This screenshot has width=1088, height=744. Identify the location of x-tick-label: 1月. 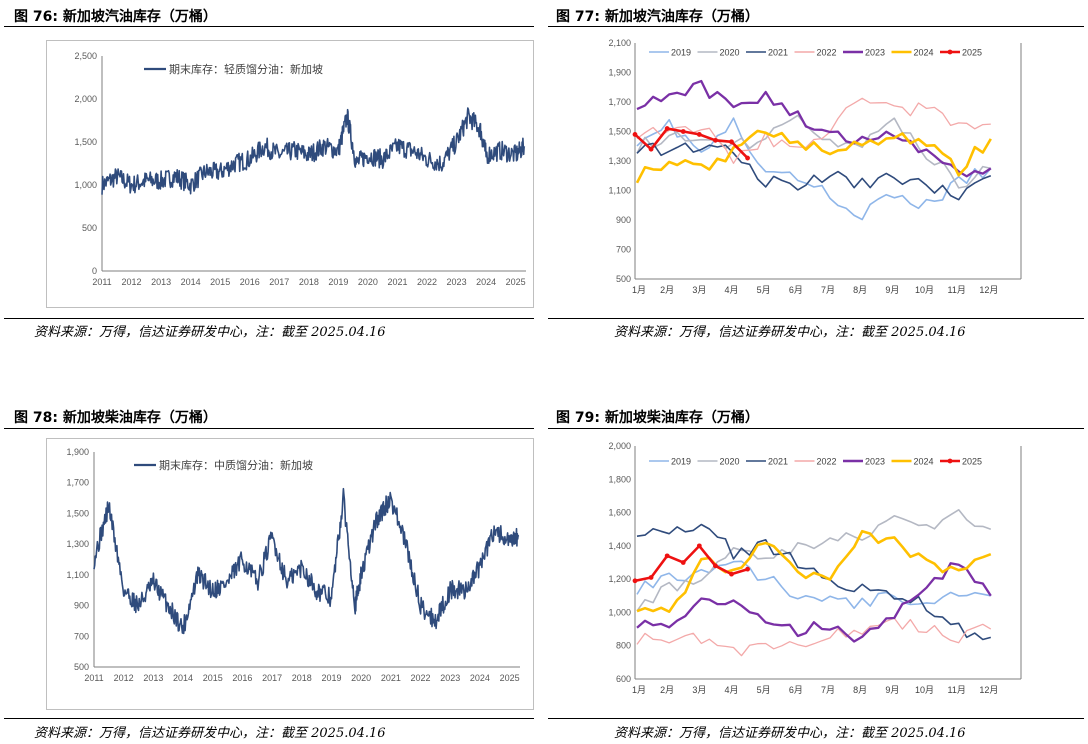
(639, 690).